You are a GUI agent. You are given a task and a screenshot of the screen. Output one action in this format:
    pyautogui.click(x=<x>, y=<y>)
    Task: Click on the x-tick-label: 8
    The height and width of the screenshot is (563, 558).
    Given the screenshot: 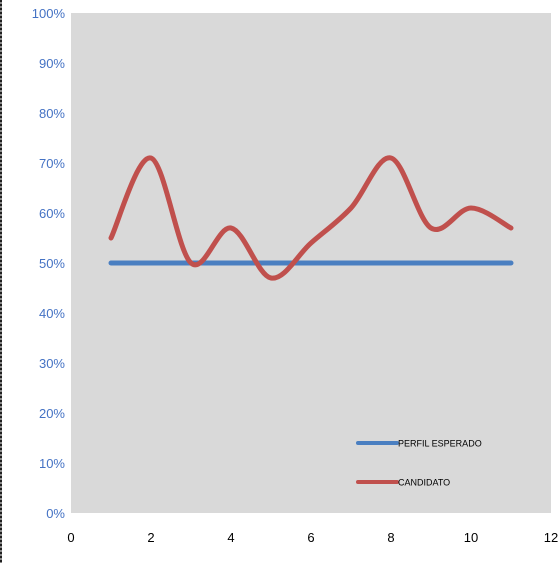 What is the action you would take?
    pyautogui.click(x=390, y=537)
    